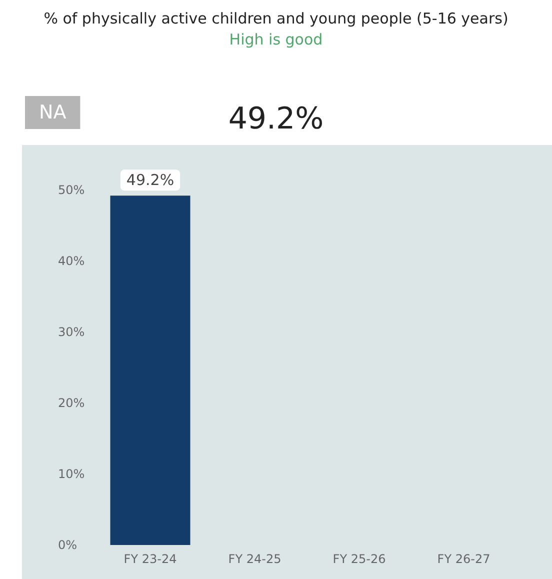  Describe the element at coordinates (71, 261) in the screenshot. I see `y-tick-label: 40%` at that location.